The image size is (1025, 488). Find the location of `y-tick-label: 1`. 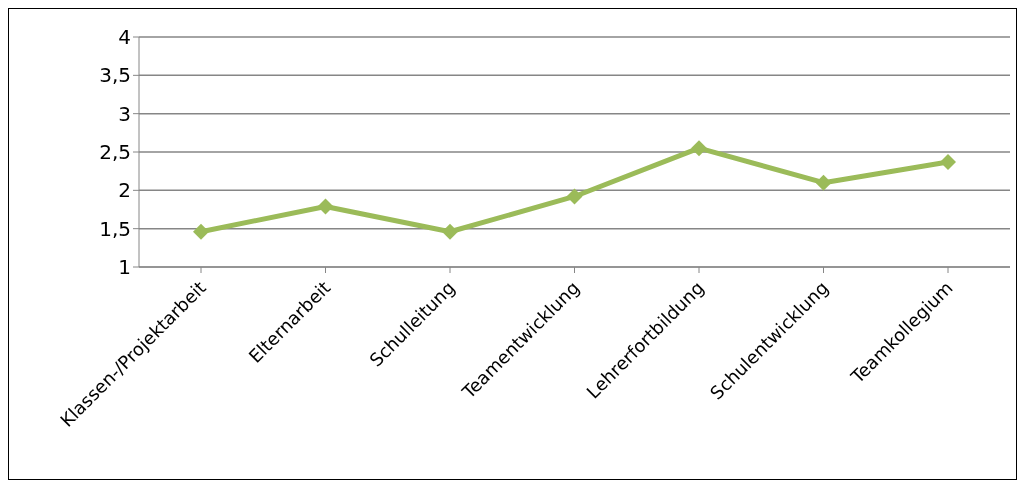

y-tick-label: 1 is located at coordinates (124, 267).